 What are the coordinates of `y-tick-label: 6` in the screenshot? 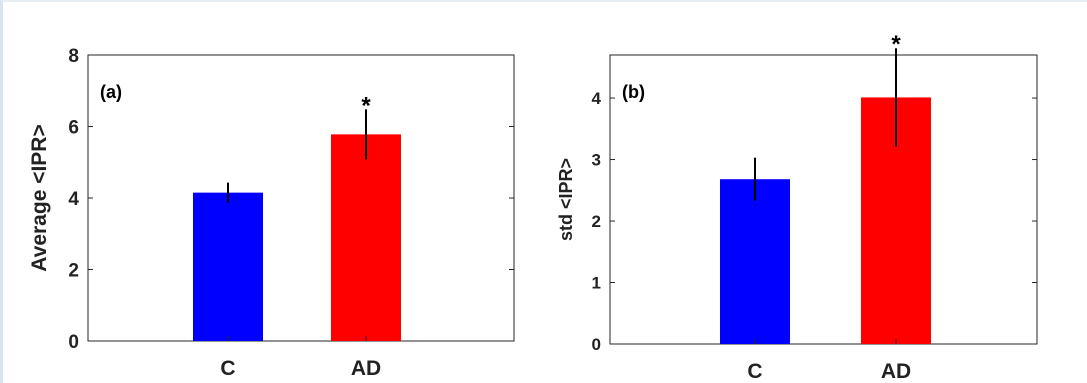 It's located at (73, 127).